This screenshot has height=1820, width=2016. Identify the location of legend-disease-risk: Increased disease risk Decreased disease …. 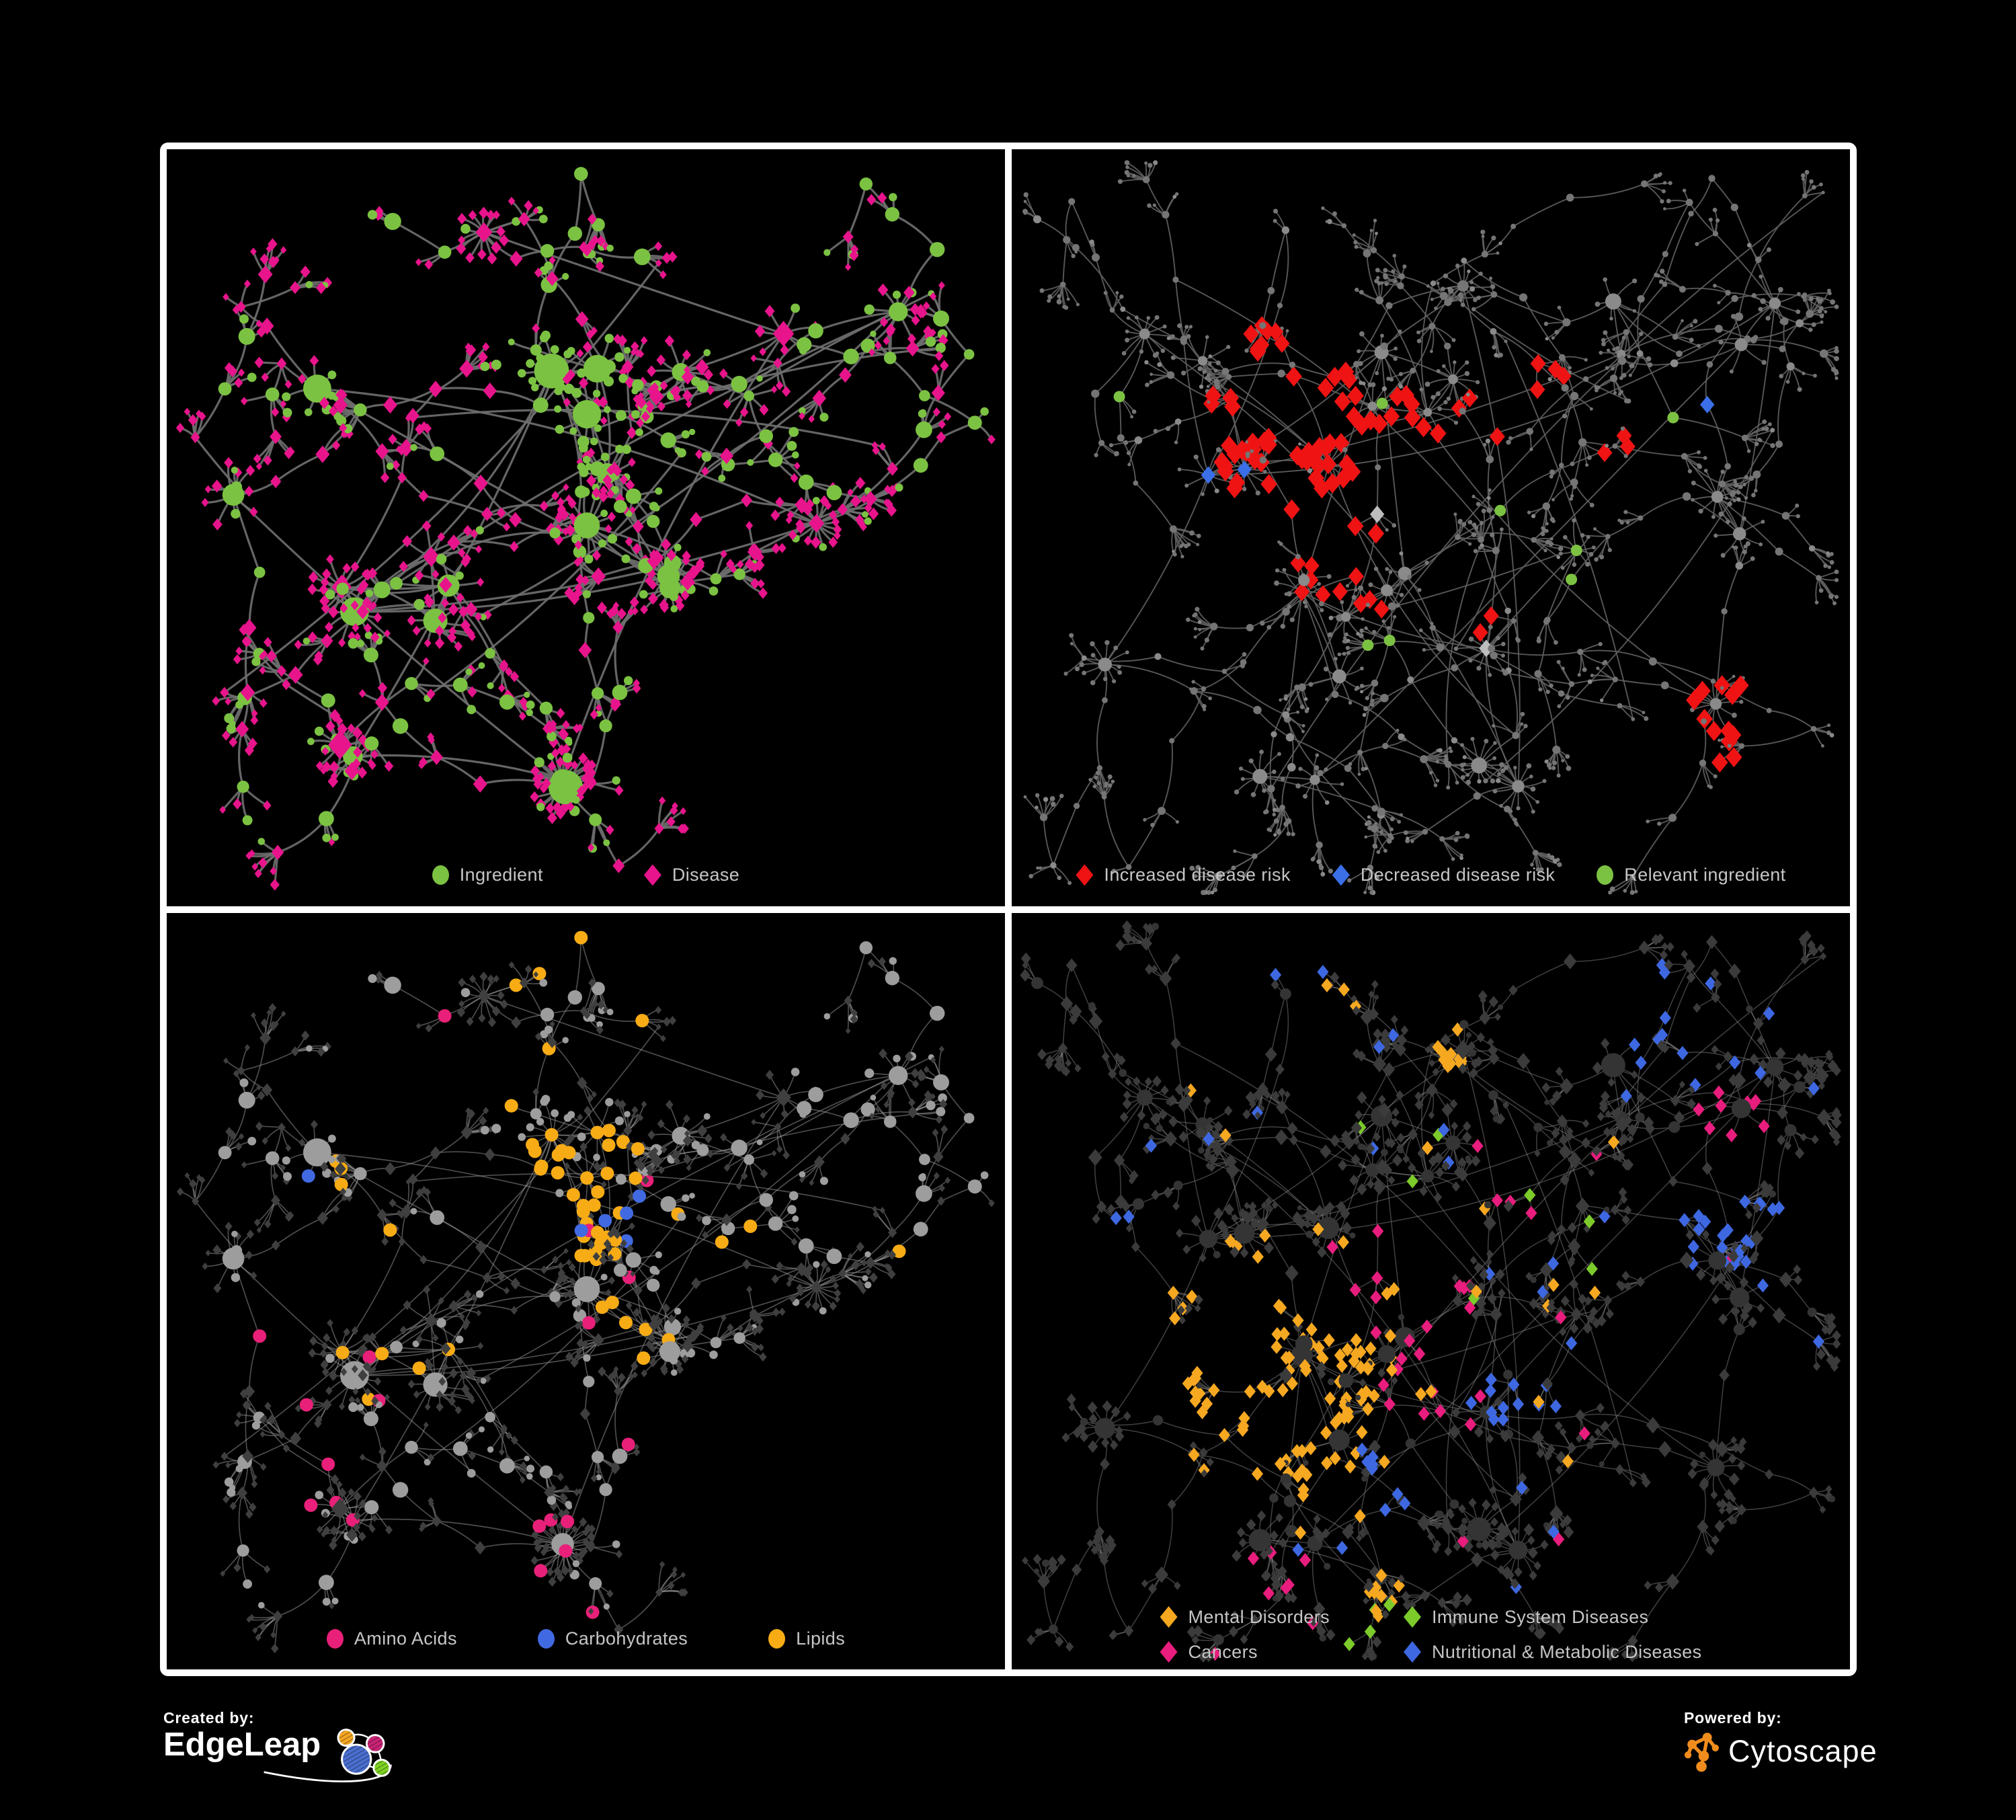
(1431, 875).